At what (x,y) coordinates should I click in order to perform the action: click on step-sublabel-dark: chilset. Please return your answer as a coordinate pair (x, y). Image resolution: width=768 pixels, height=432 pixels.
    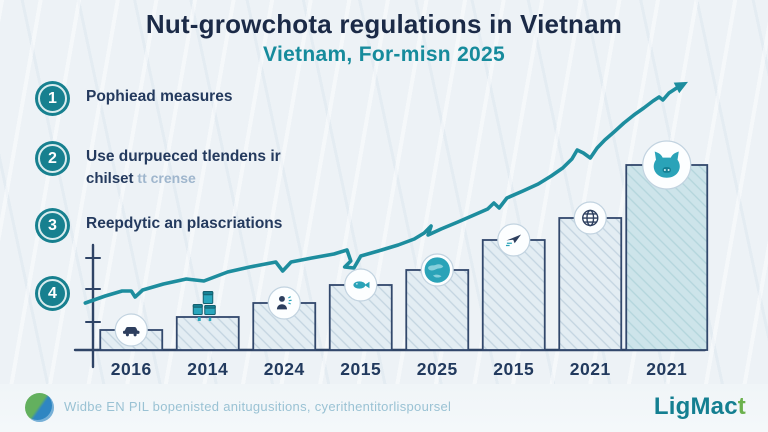
    Looking at the image, I should click on (110, 178).